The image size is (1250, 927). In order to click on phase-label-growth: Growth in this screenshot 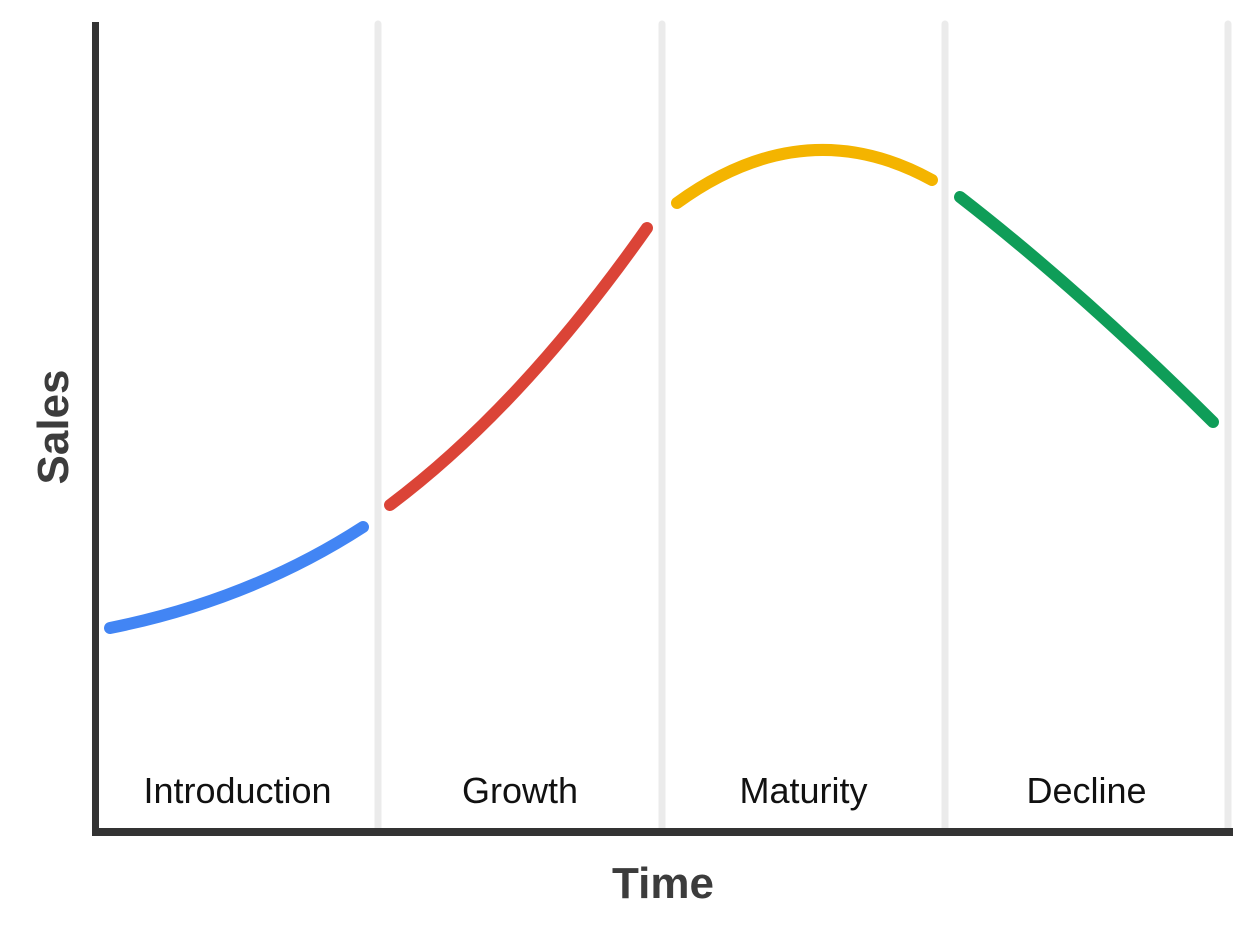, I will do `click(520, 790)`.